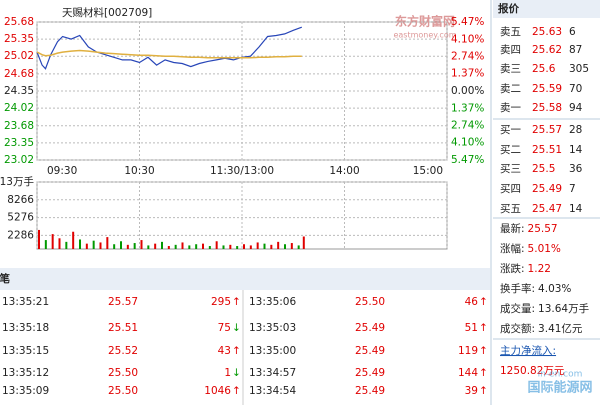 The image size is (600, 405). I want to click on y-tick-label: 25.35, so click(19, 39).